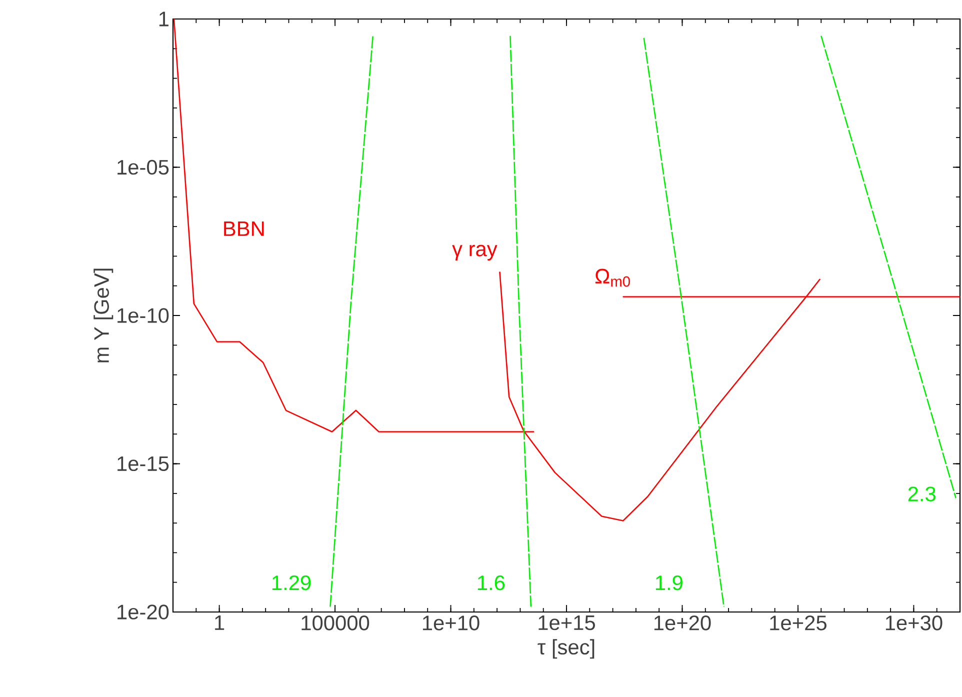 The image size is (962, 697). Describe the element at coordinates (491, 582) in the screenshot. I see `series-label: 1.6` at that location.